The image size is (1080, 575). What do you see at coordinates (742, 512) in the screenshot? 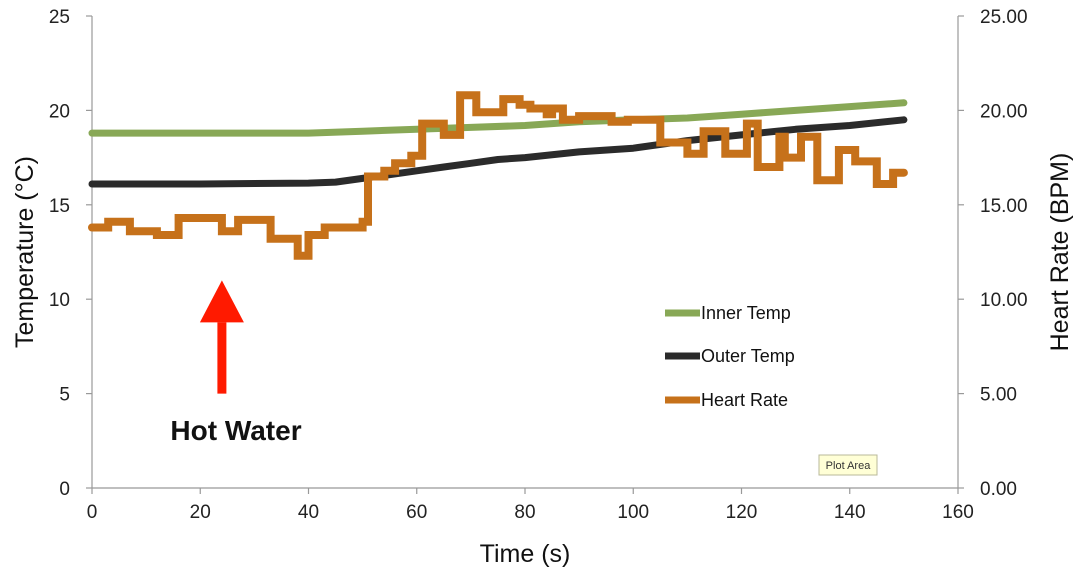
I see `x-tick-label: 120` at bounding box center [742, 512].